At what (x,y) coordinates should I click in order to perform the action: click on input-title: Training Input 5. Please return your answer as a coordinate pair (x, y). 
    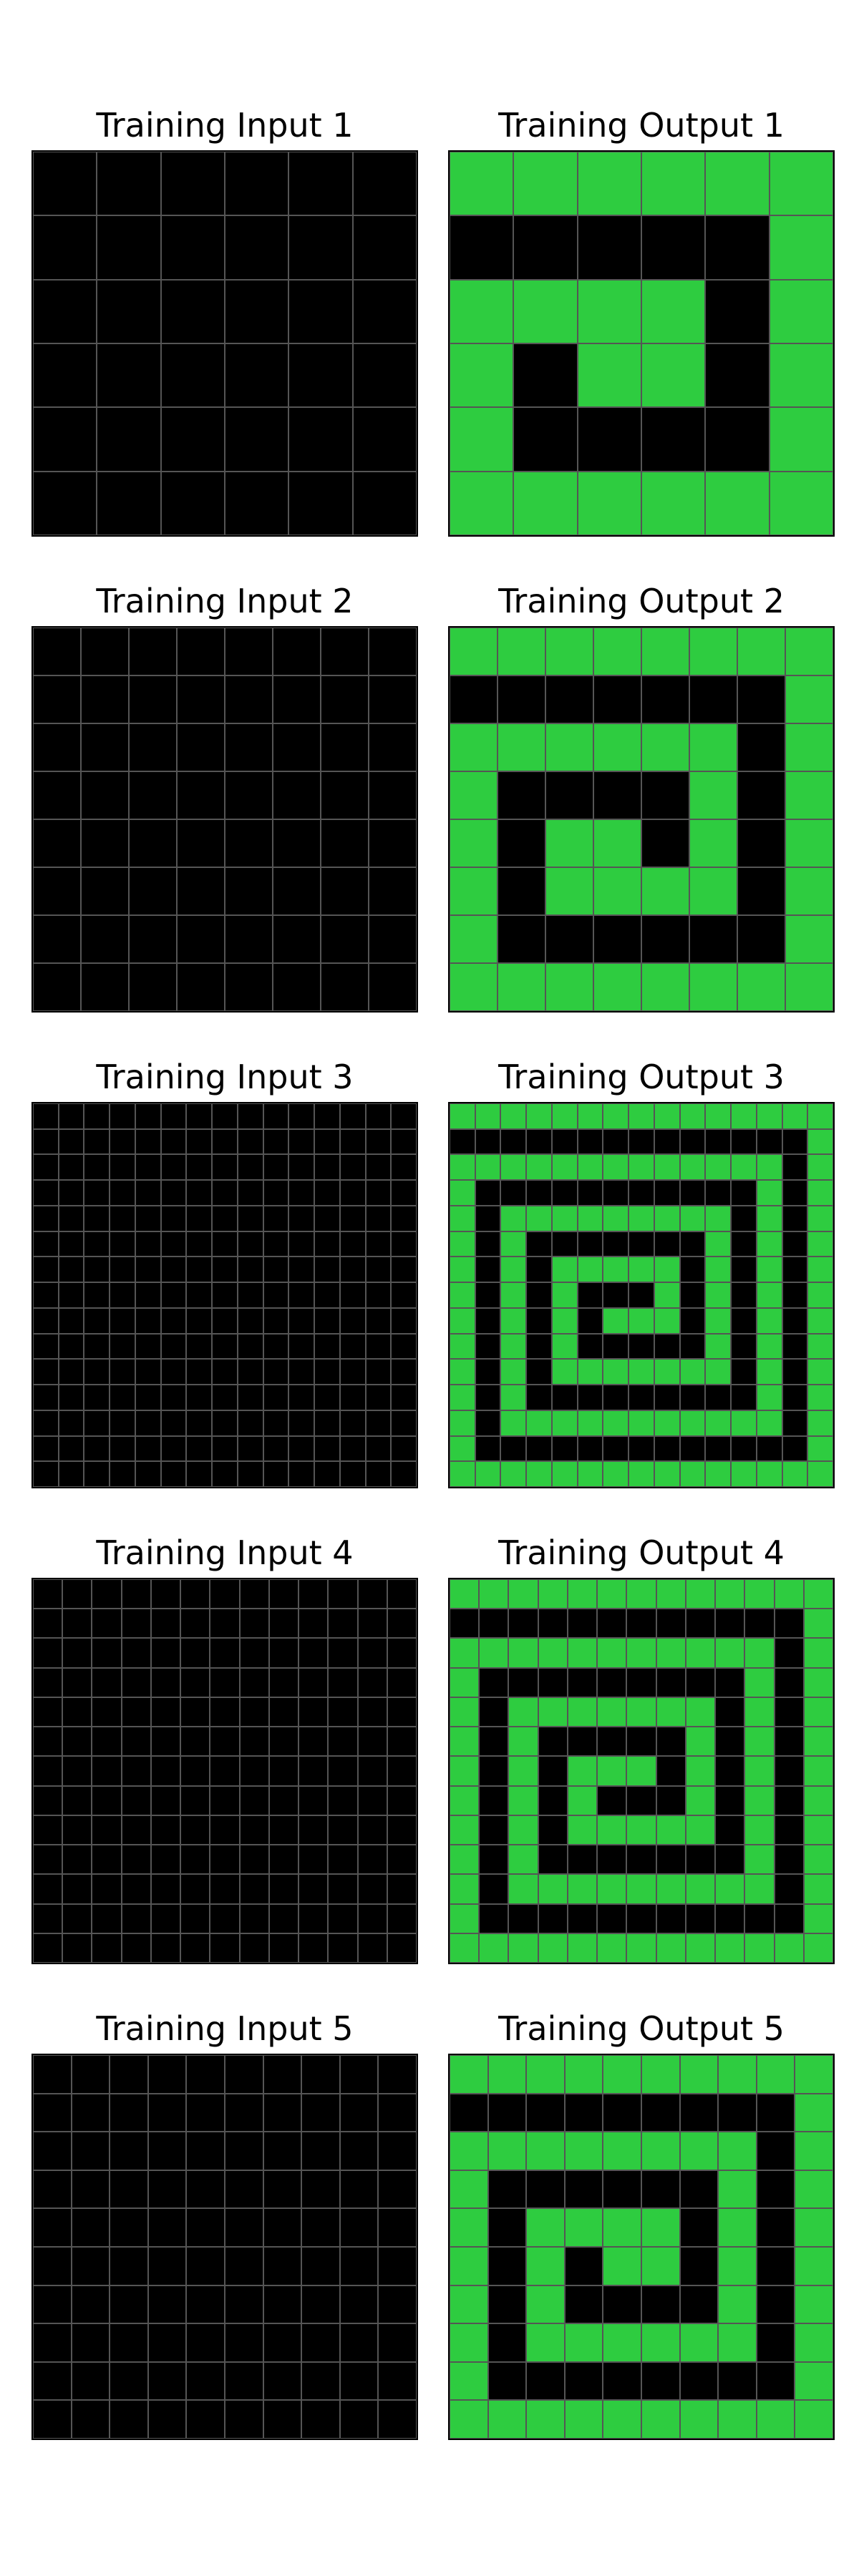
    Looking at the image, I should click on (225, 2028).